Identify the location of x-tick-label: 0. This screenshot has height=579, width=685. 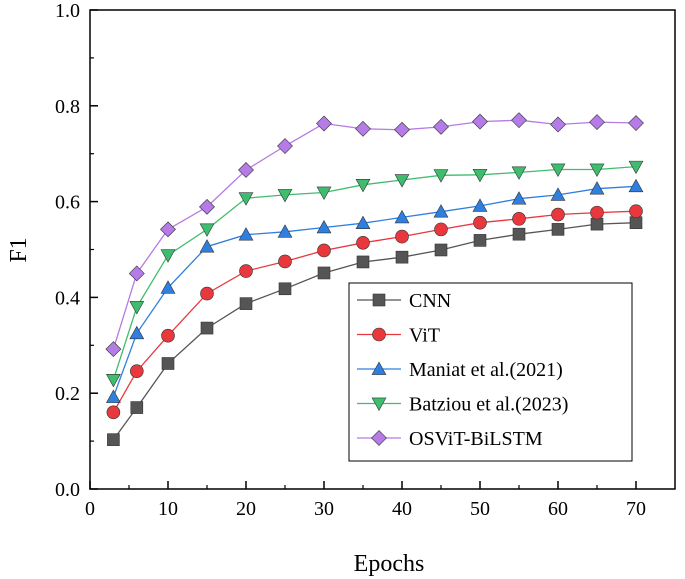
(90, 509).